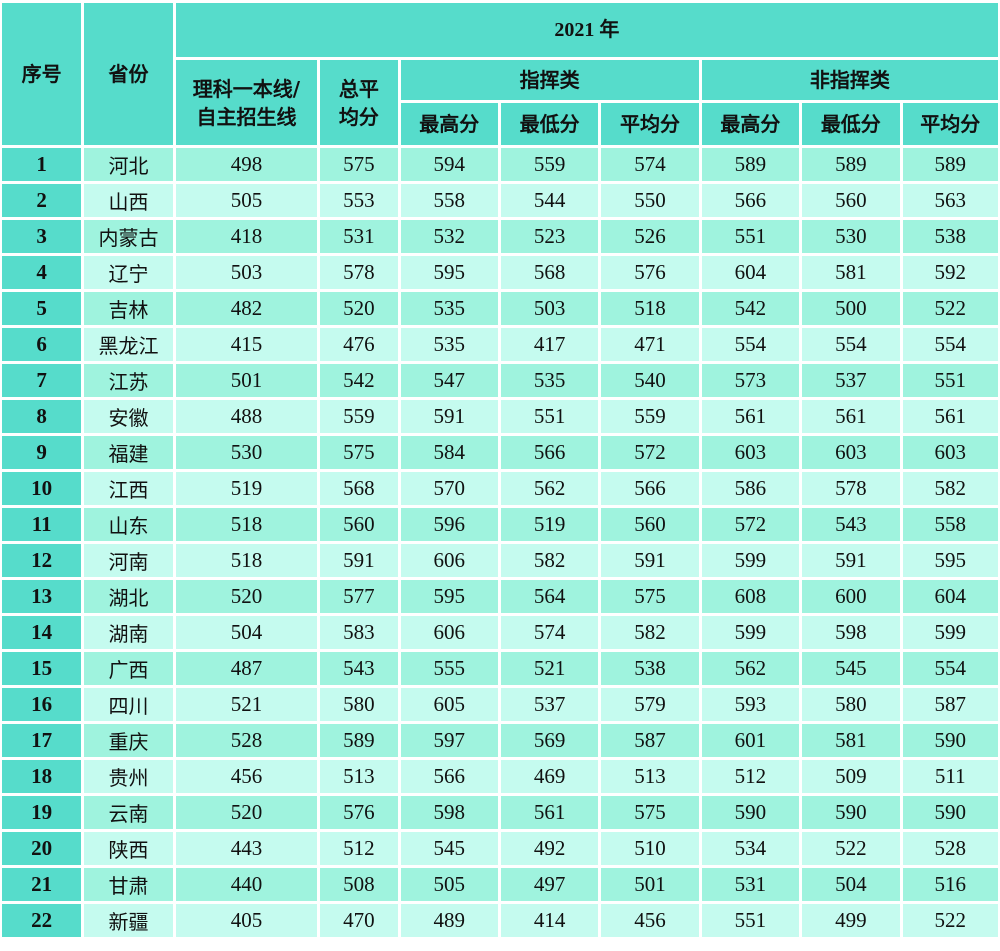 Image resolution: width=1000 pixels, height=951 pixels. Describe the element at coordinates (950, 236) in the screenshot. I see `non-avg-cell: 538` at that location.